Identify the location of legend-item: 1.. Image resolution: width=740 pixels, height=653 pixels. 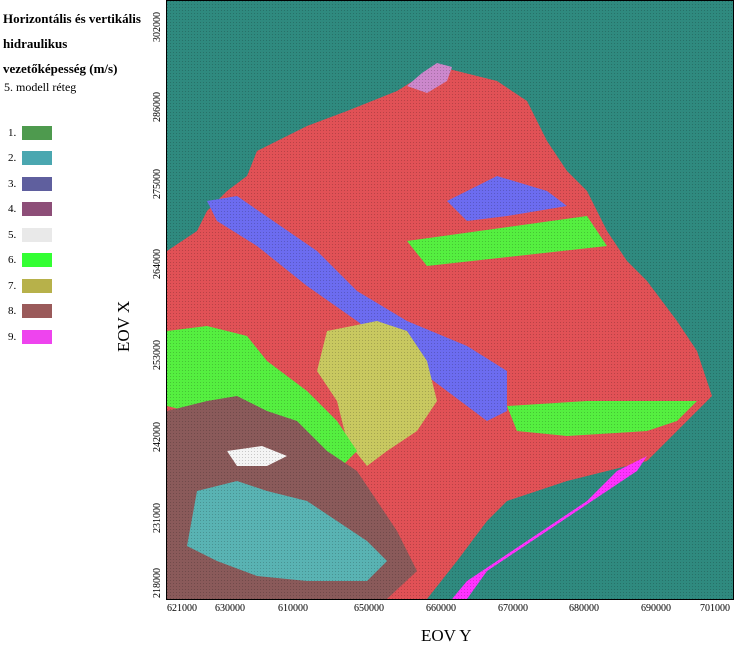
(30, 133).